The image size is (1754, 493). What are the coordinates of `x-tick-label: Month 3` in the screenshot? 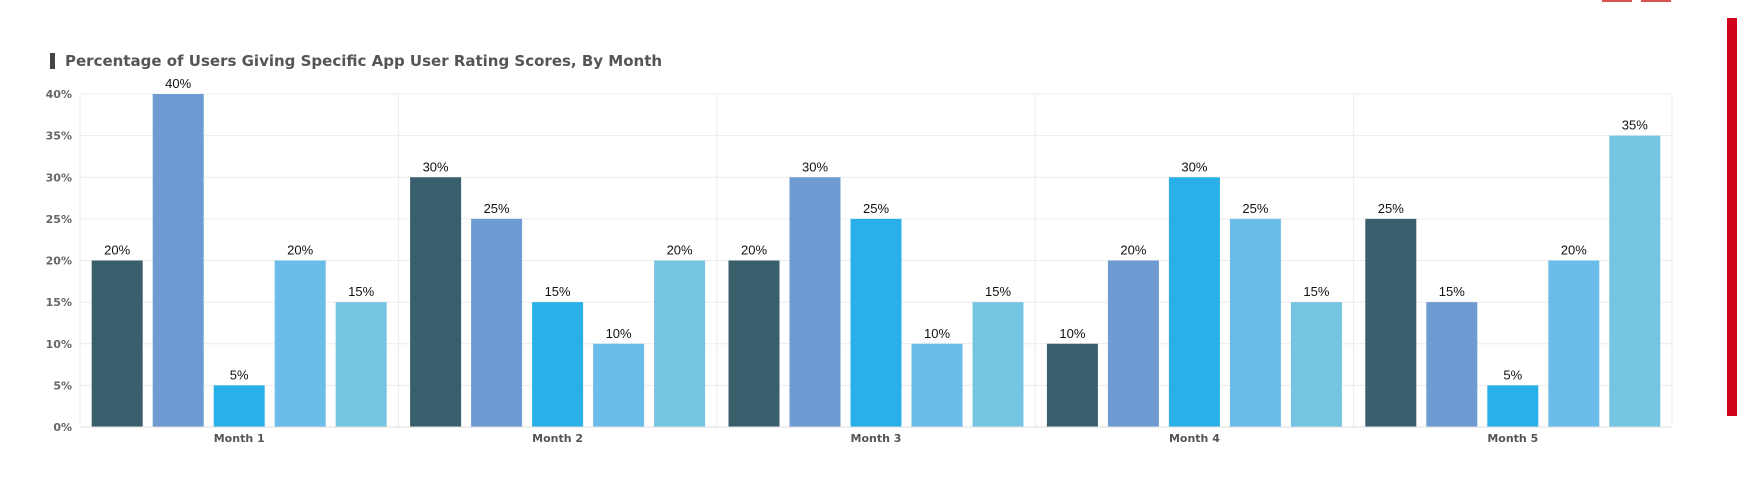 It's located at (876, 438).